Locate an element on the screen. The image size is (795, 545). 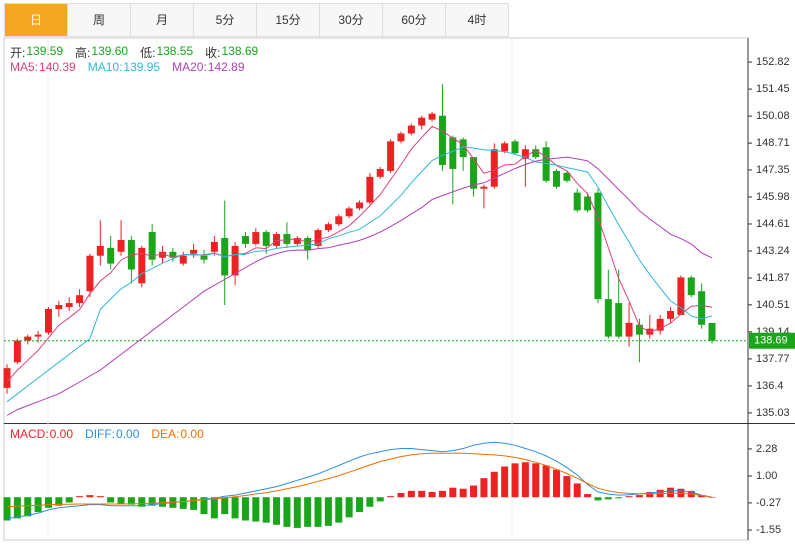
y-tick-label: 135.03 is located at coordinates (773, 413).